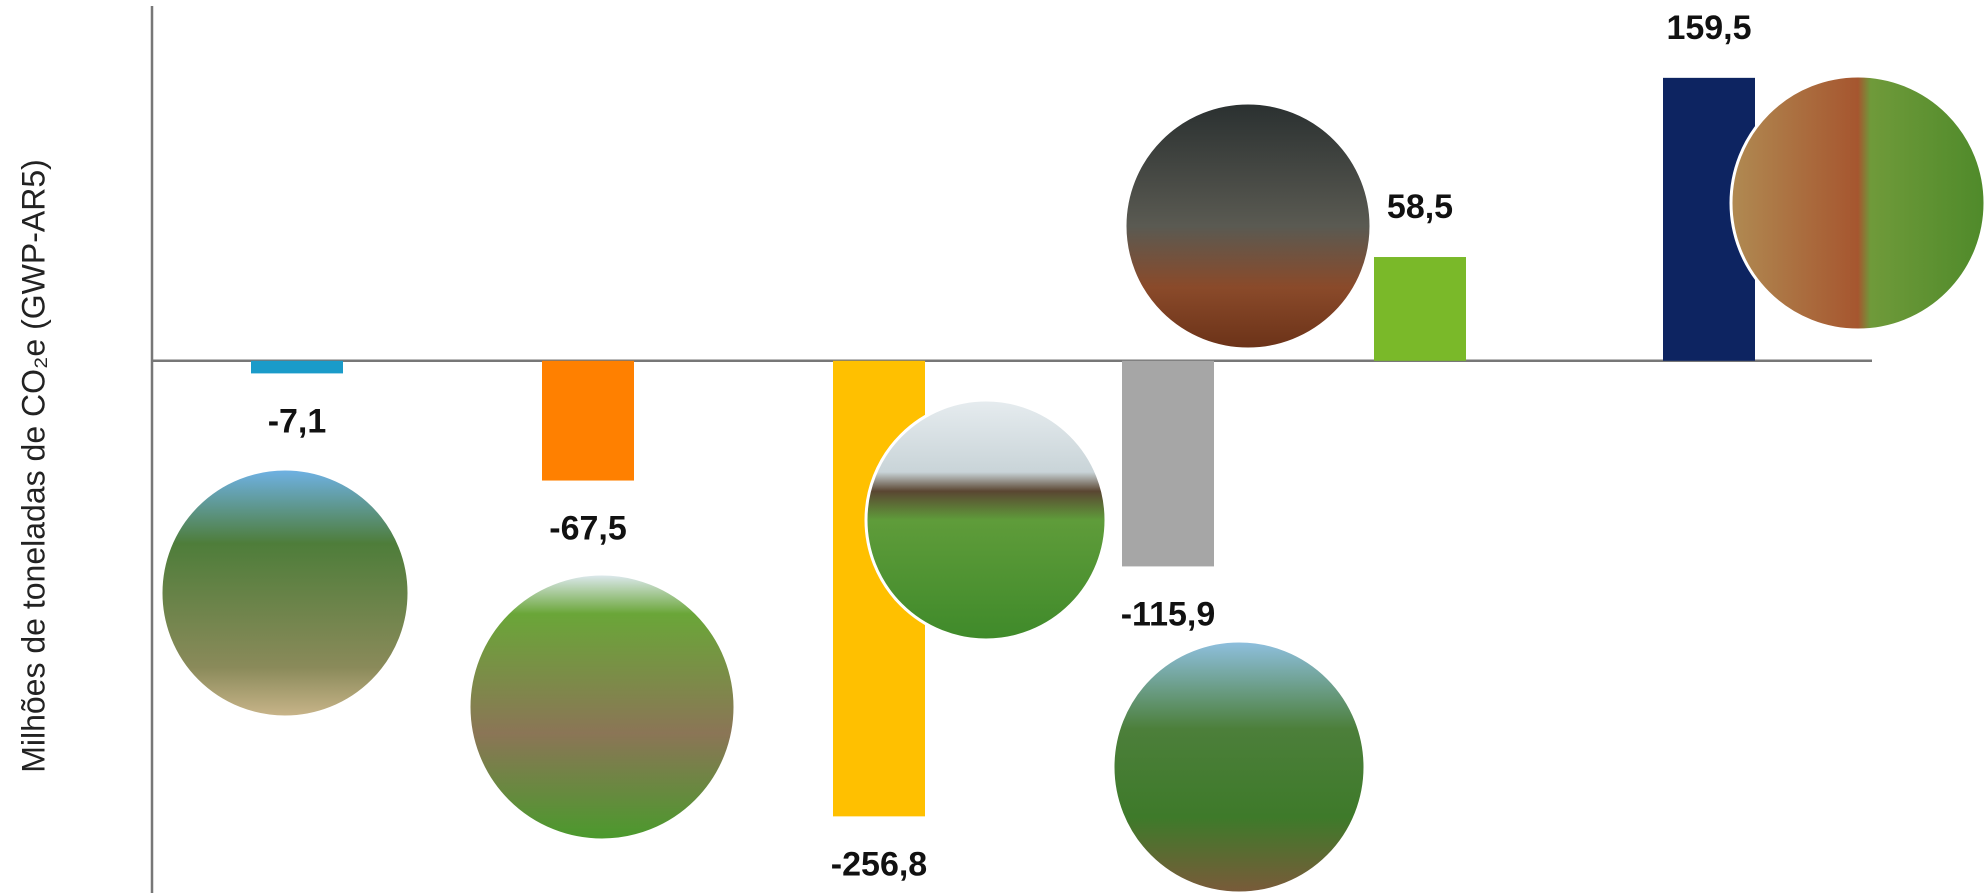 The height and width of the screenshot is (894, 1987). What do you see at coordinates (1239, 766) in the screenshot?
I see `photo-integration` at bounding box center [1239, 766].